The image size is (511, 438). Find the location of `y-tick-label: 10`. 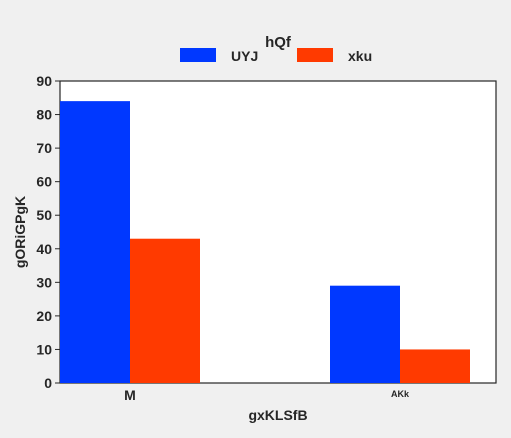

y-tick-label: 10 is located at coordinates (44, 349).